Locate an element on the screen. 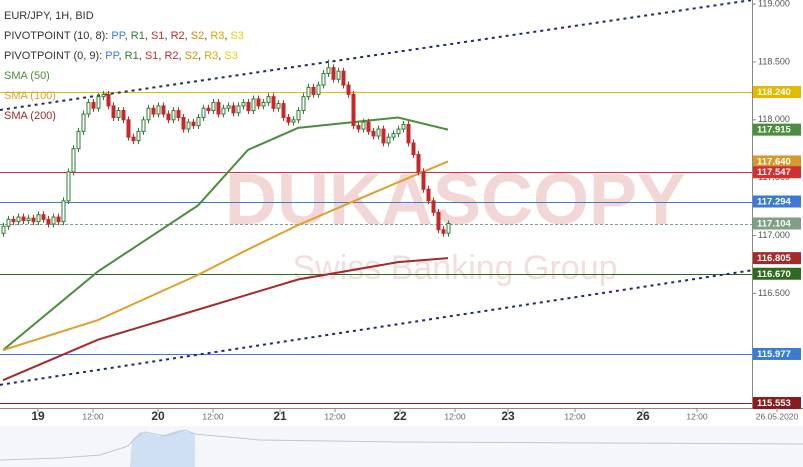 The image size is (803, 467). y-tick-label: 118.500 is located at coordinates (774, 61).